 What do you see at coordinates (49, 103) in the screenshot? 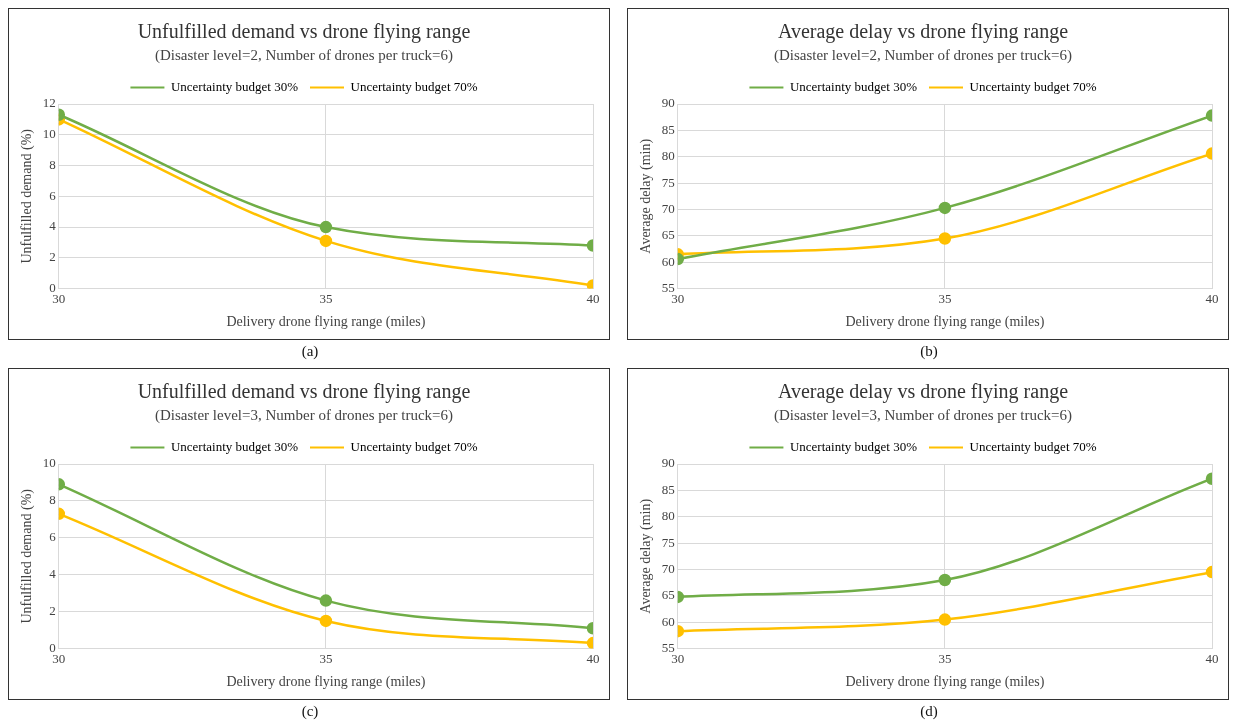
I see `y-tick-label: 12` at bounding box center [49, 103].